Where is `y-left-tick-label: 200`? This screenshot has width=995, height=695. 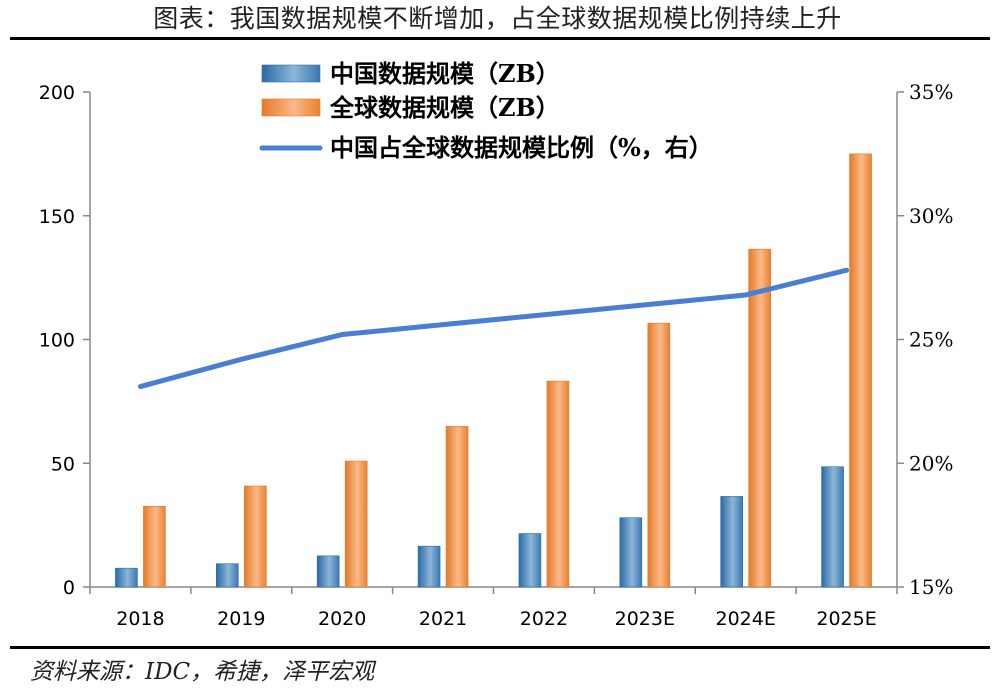 y-left-tick-label: 200 is located at coordinates (57, 93).